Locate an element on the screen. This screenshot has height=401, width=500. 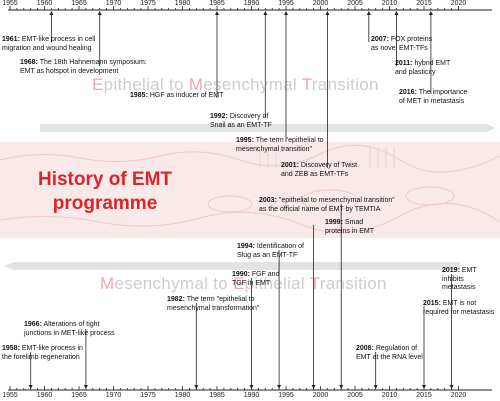
event-bottom-3: 1990: FGF and TGF in EMT is located at coordinates (255, 279).